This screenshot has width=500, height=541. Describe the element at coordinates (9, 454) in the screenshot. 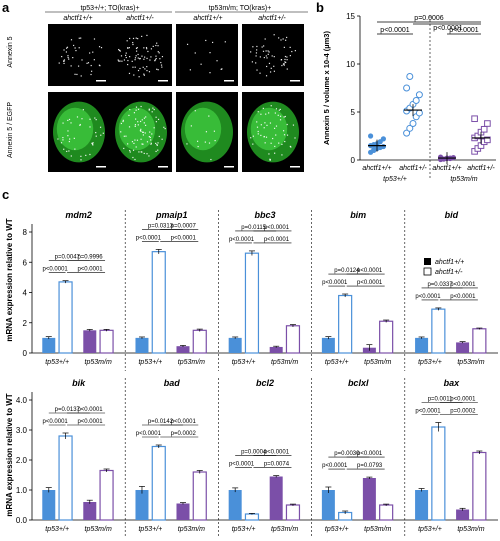

I see `panel-c-ylabel-bottom: mRNA expression relative to WT` at that location.